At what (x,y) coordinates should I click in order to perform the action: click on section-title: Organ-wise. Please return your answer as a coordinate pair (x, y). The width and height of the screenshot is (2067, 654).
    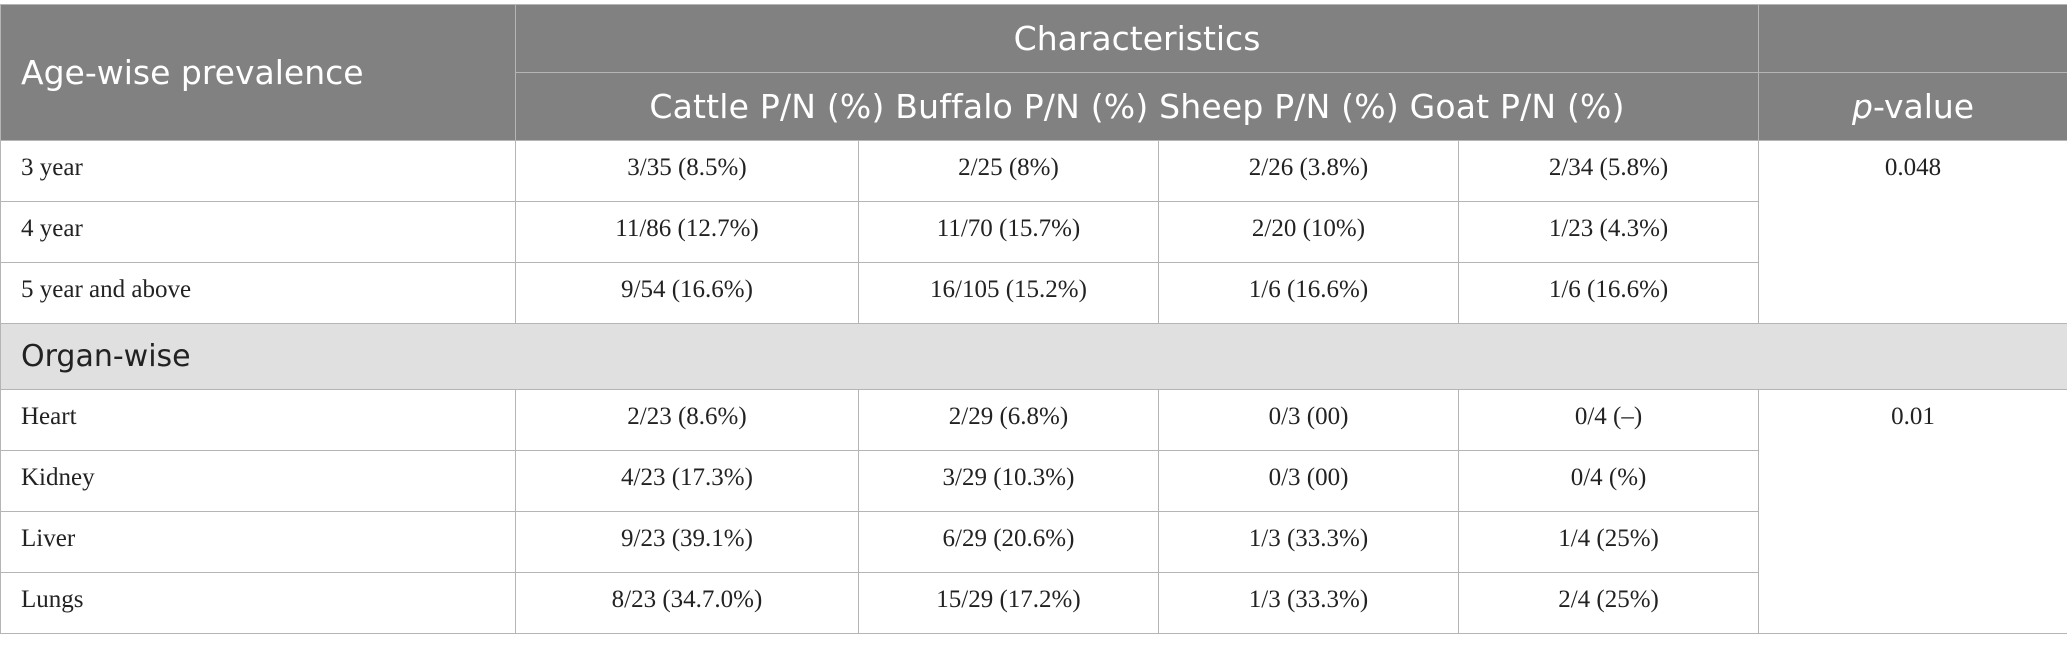
    Looking at the image, I should click on (1033, 356).